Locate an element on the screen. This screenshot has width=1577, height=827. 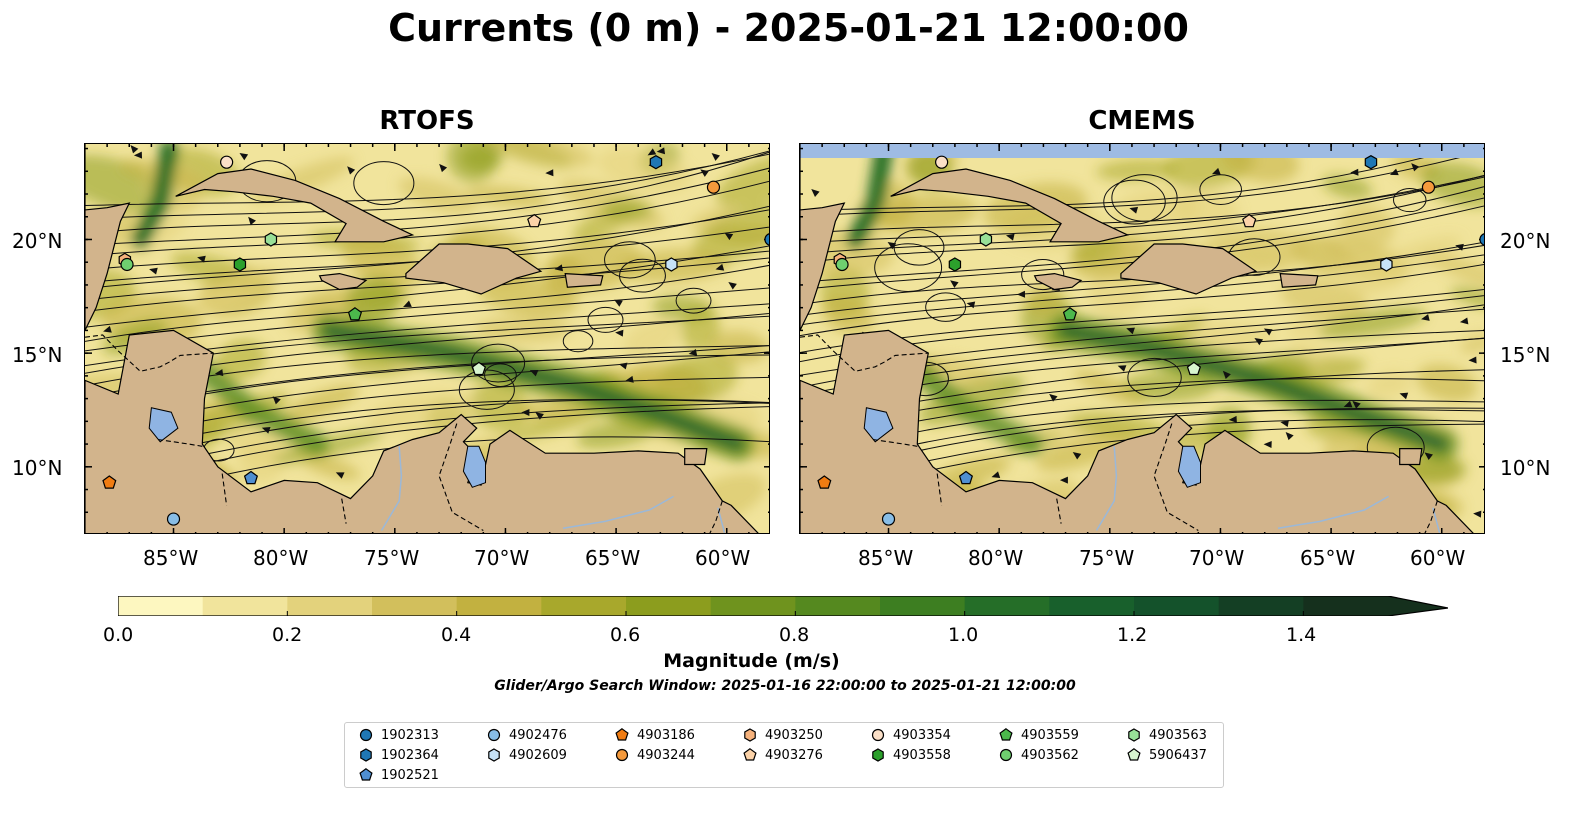
lake is located at coordinates (474, 466).